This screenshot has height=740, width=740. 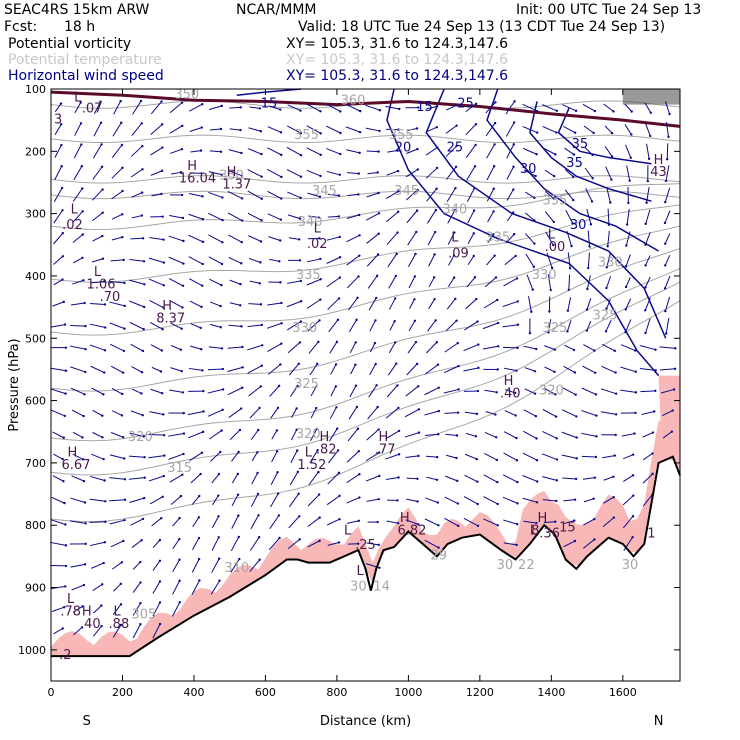 I want to click on pv-extremum-label: .77, so click(x=385, y=450).